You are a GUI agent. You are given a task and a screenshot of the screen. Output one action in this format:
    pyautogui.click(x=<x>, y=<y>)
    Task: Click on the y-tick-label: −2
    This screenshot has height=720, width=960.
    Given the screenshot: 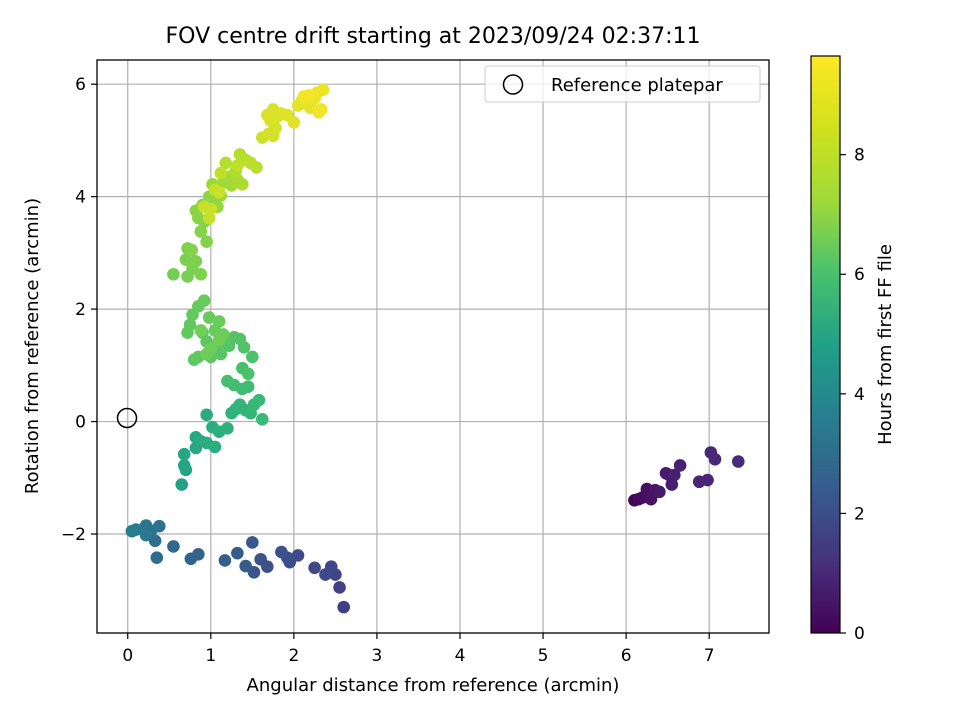 What is the action you would take?
    pyautogui.click(x=73, y=535)
    